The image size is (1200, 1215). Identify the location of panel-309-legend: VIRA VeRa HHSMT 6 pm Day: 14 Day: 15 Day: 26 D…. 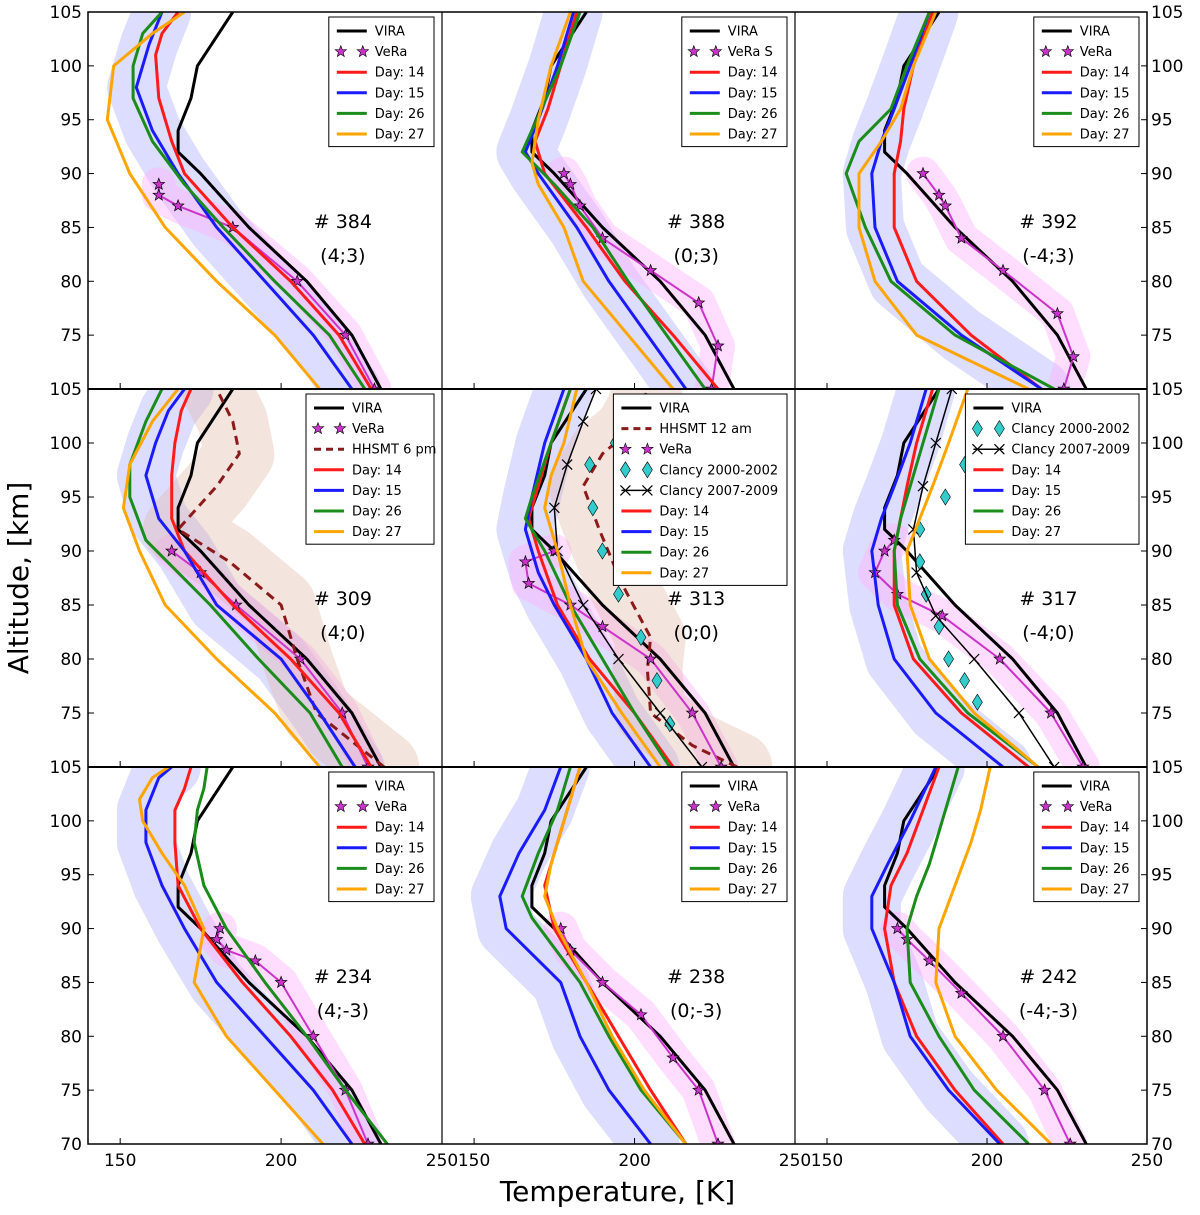
(370, 469).